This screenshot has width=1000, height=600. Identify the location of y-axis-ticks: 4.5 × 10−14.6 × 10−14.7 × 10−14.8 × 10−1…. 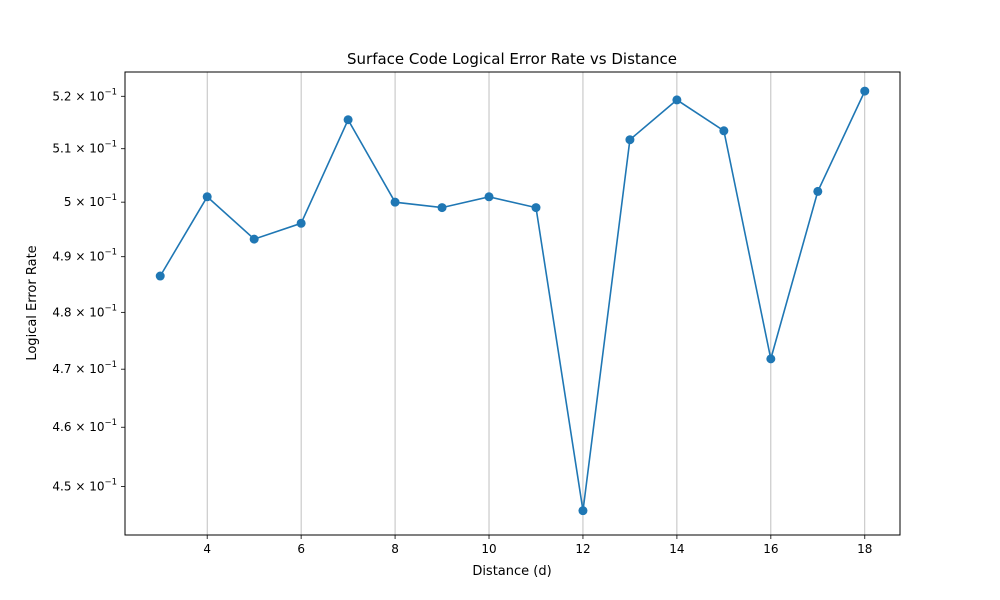
(88, 290).